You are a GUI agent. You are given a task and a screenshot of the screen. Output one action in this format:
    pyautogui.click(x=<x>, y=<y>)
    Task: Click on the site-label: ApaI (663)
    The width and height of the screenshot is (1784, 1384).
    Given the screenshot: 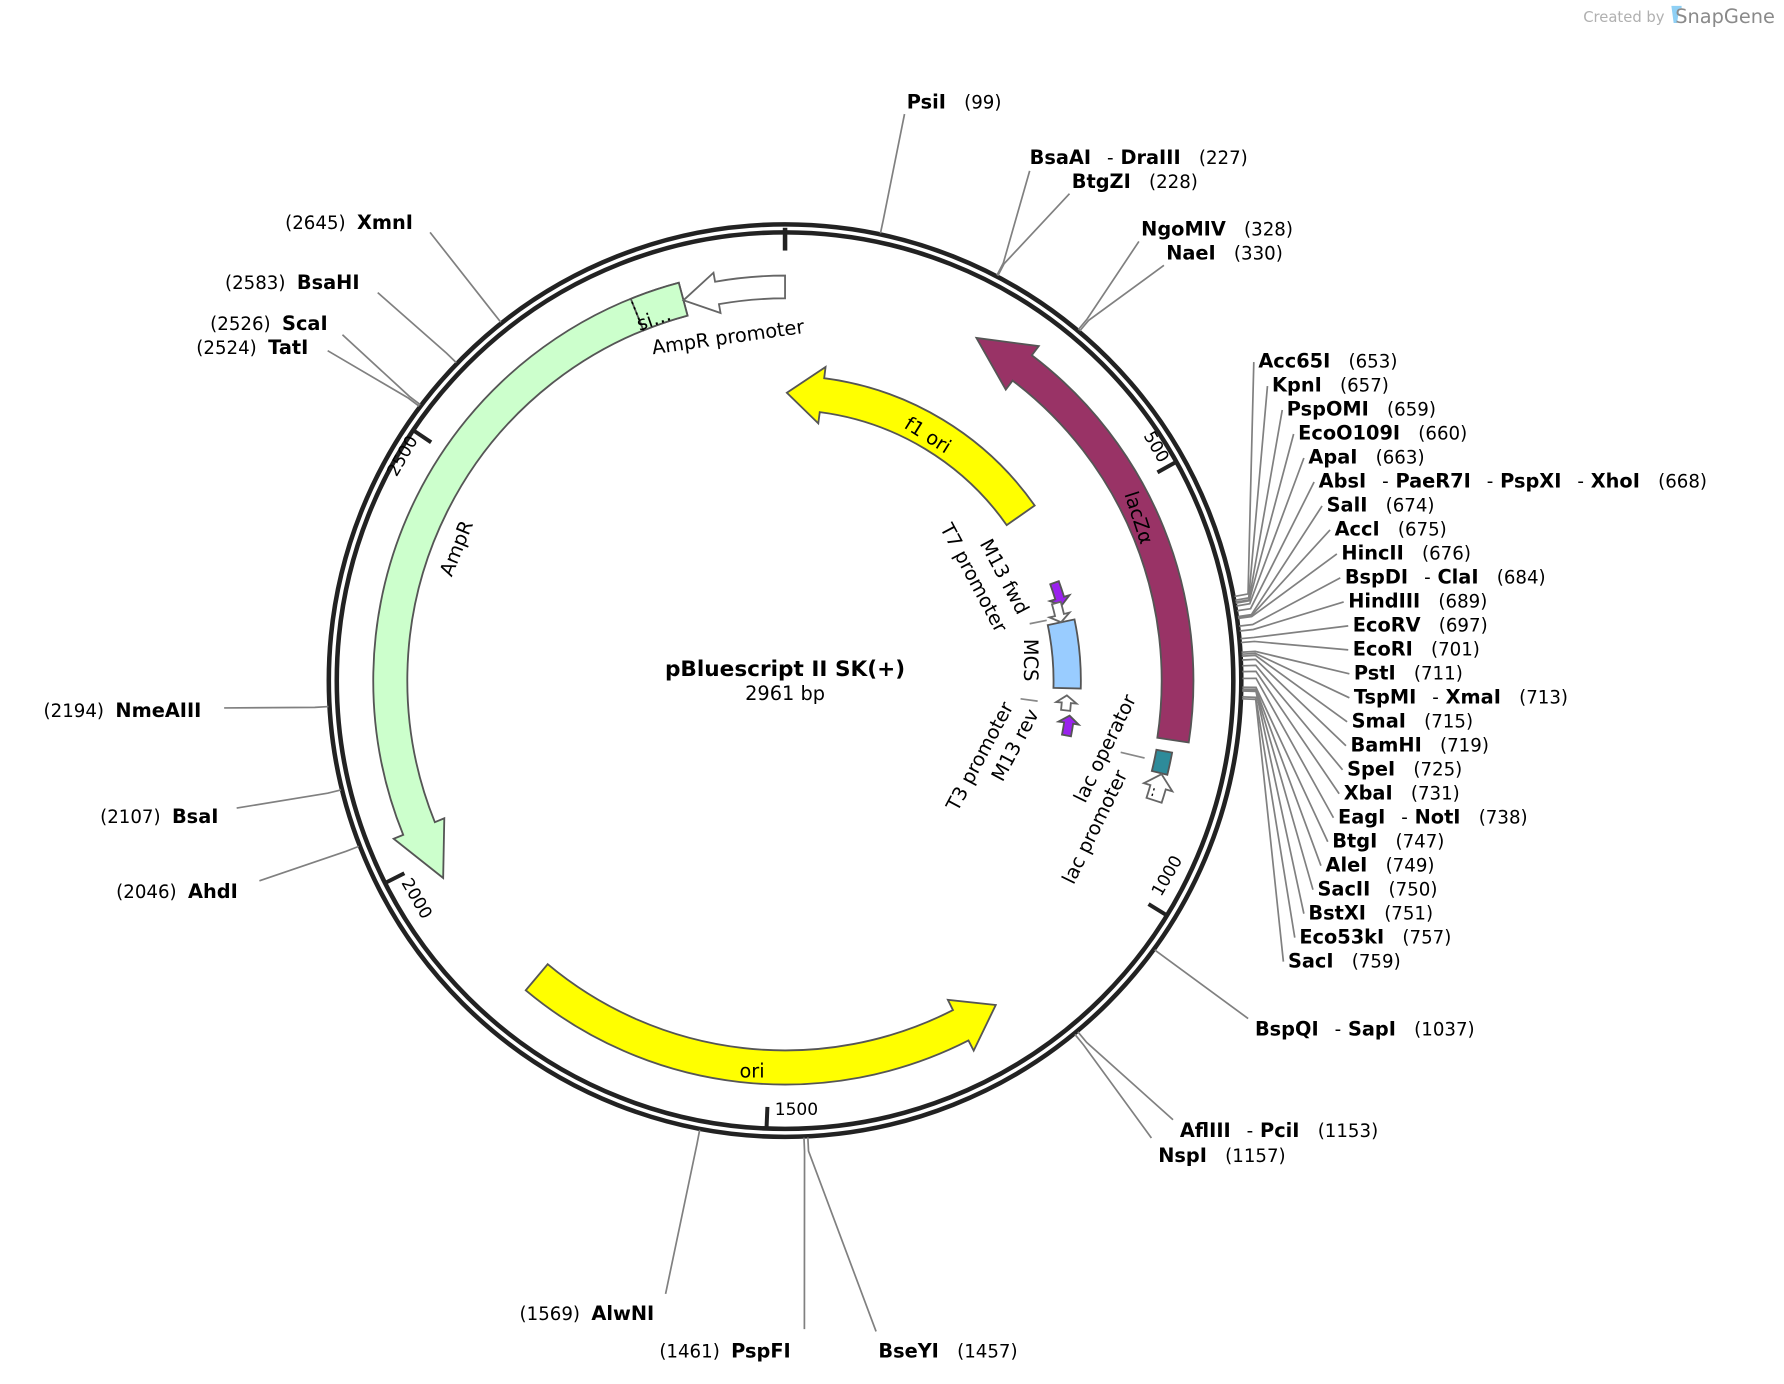 What is the action you would take?
    pyautogui.click(x=1366, y=457)
    